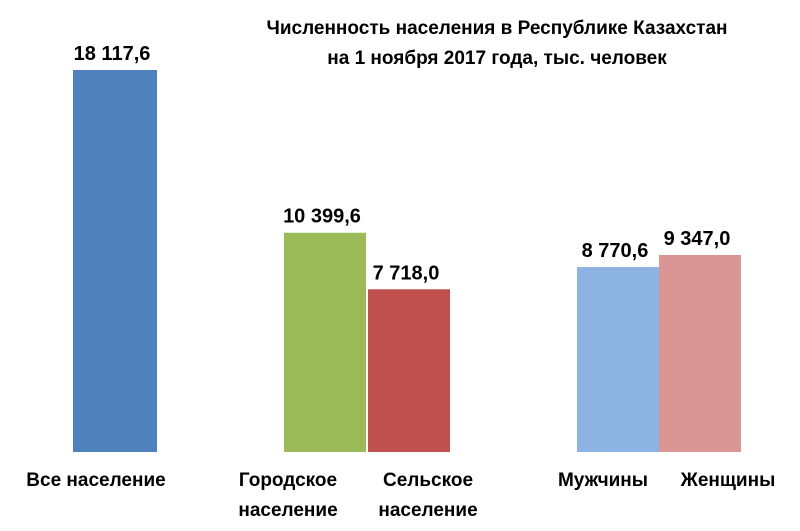 The height and width of the screenshot is (531, 800). What do you see at coordinates (322, 217) in the screenshot?
I see `value-label-1: 10 399,6` at bounding box center [322, 217].